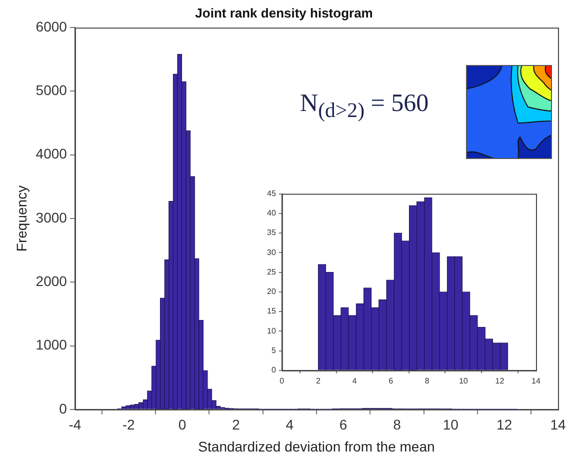  Describe the element at coordinates (316, 446) in the screenshot. I see `x-axis-title: Standardized deviation from the mean` at that location.